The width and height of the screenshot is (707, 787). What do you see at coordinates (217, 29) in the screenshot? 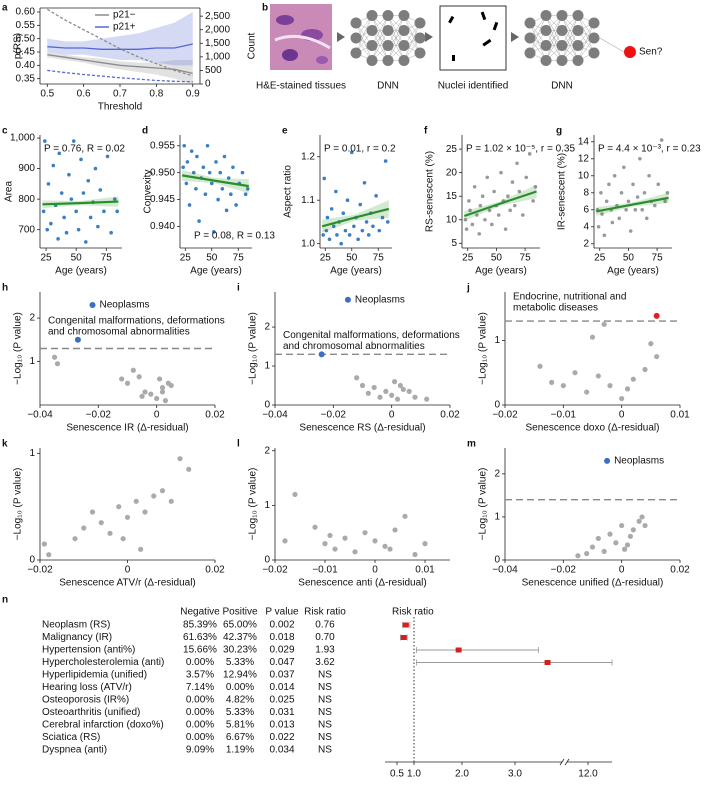
I see `y2-tick-label: 2,000` at bounding box center [217, 29].